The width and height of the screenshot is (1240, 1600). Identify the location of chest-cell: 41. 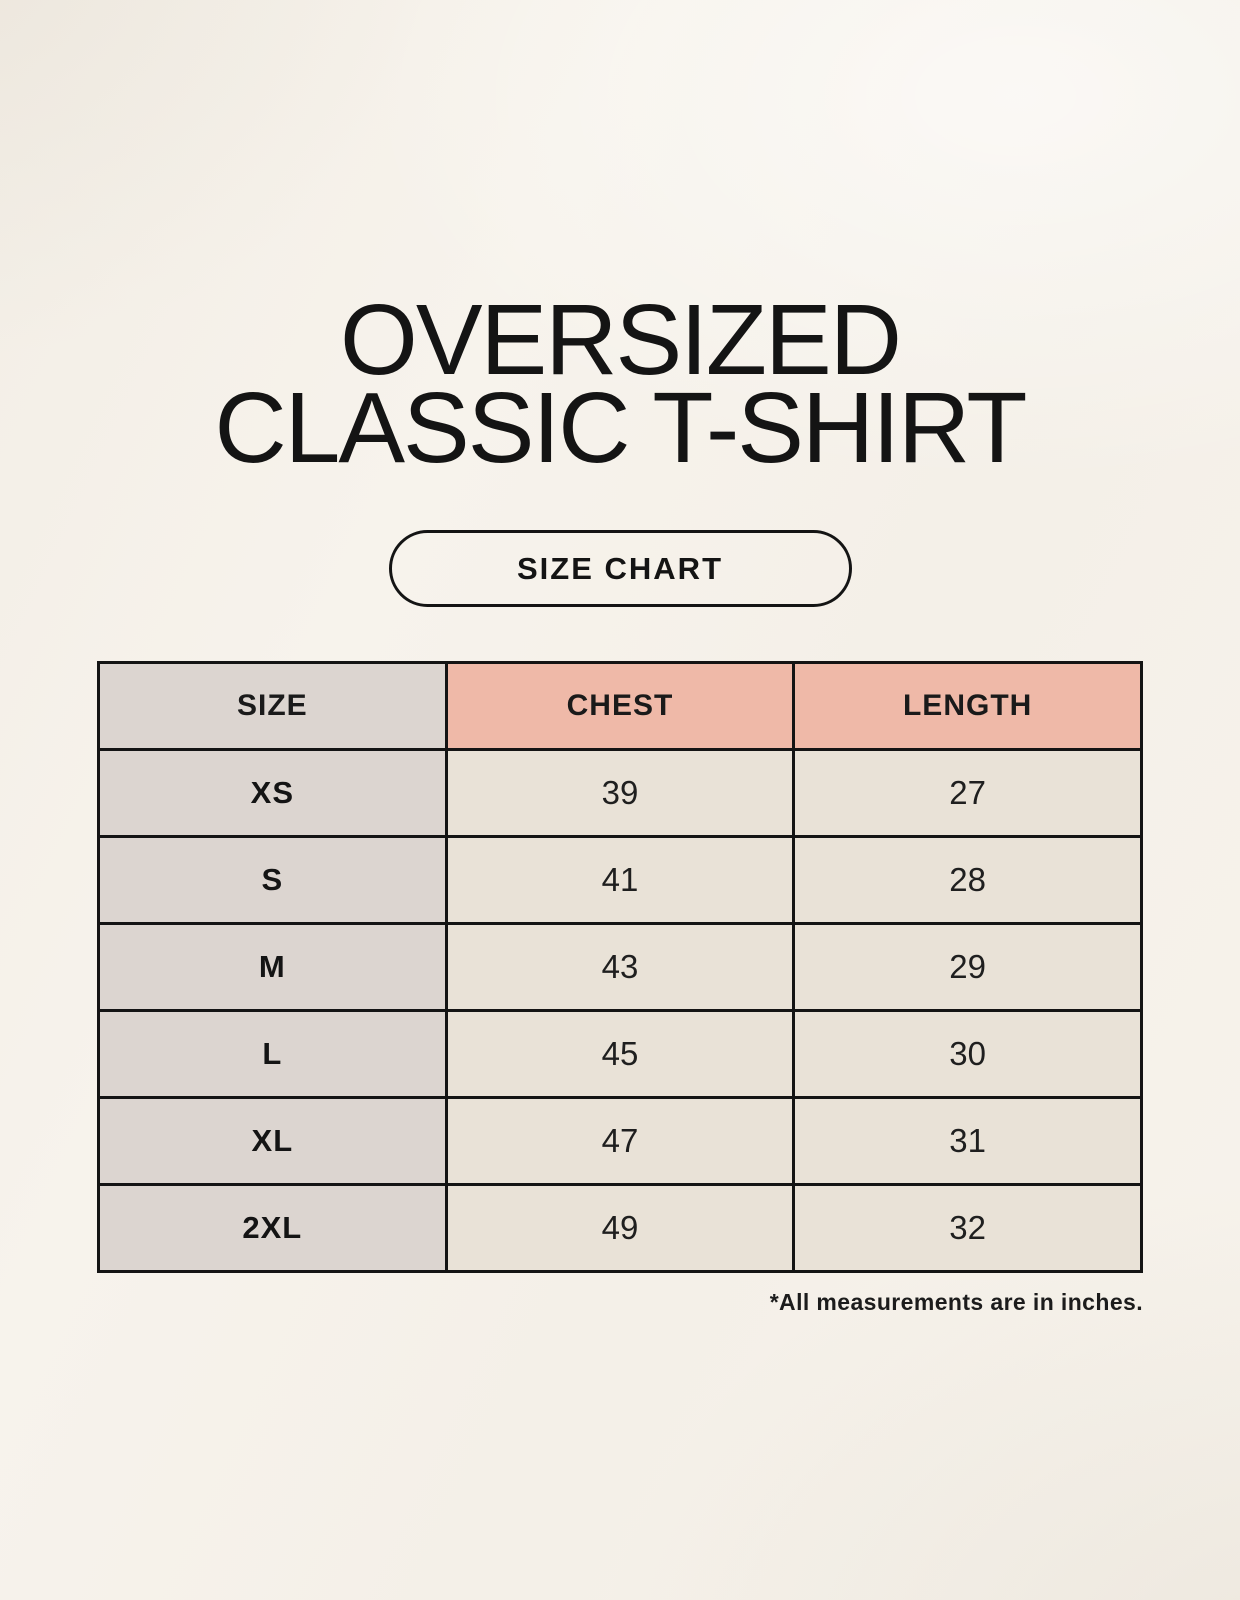
(620, 880).